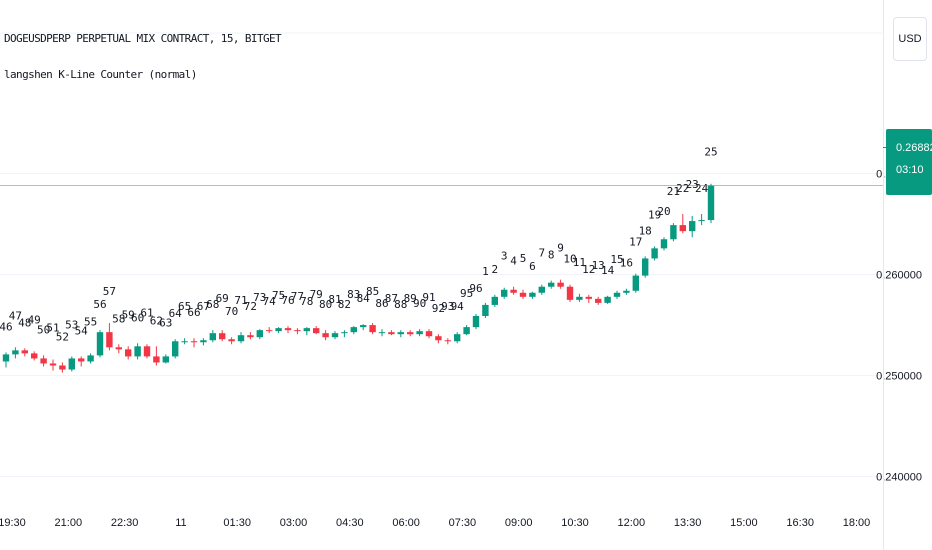 The image size is (932, 550). I want to click on counter-label: 50, so click(43, 329).